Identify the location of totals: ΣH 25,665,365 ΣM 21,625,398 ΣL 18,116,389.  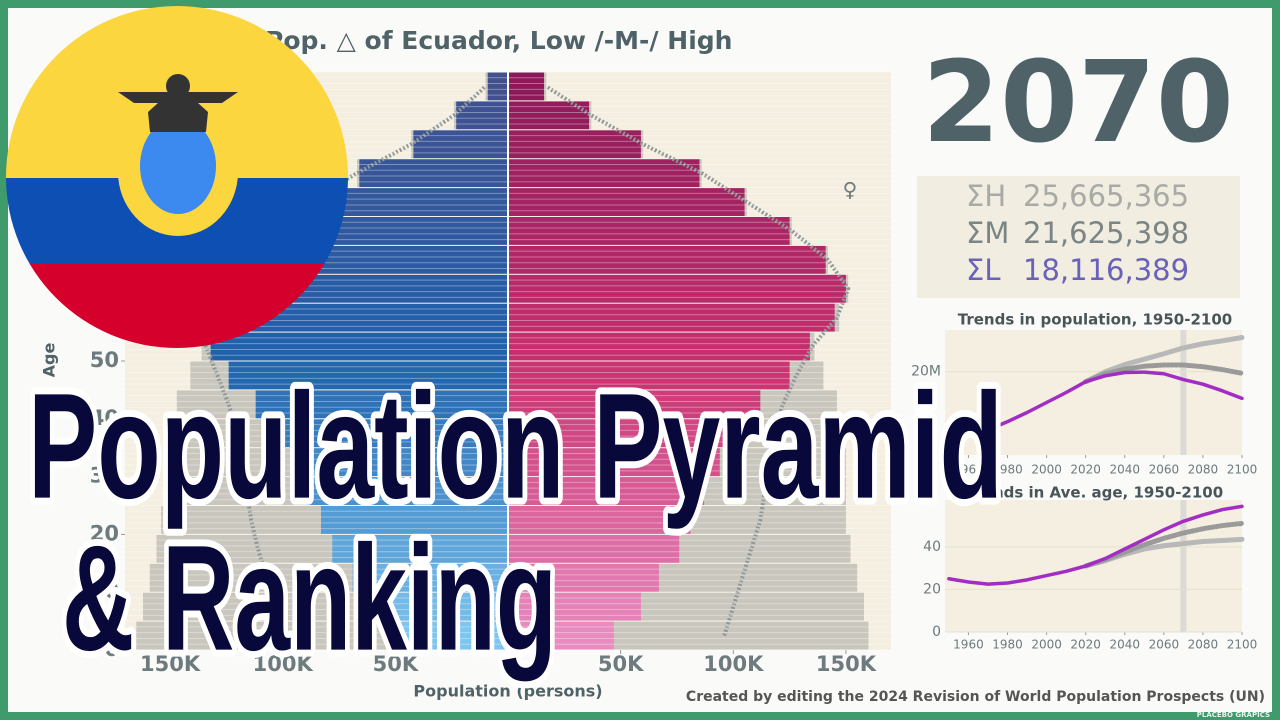
(1077, 233).